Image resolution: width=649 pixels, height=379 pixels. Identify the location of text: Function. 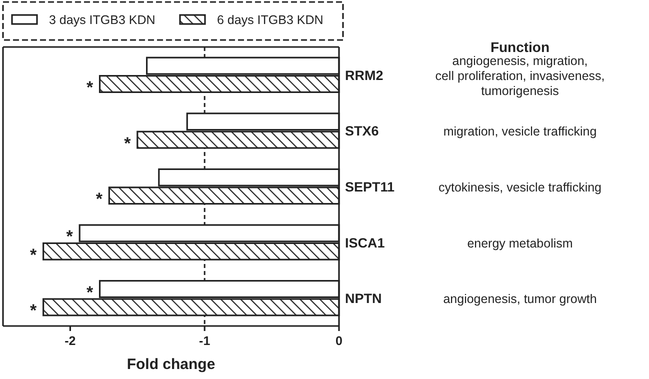
(520, 47).